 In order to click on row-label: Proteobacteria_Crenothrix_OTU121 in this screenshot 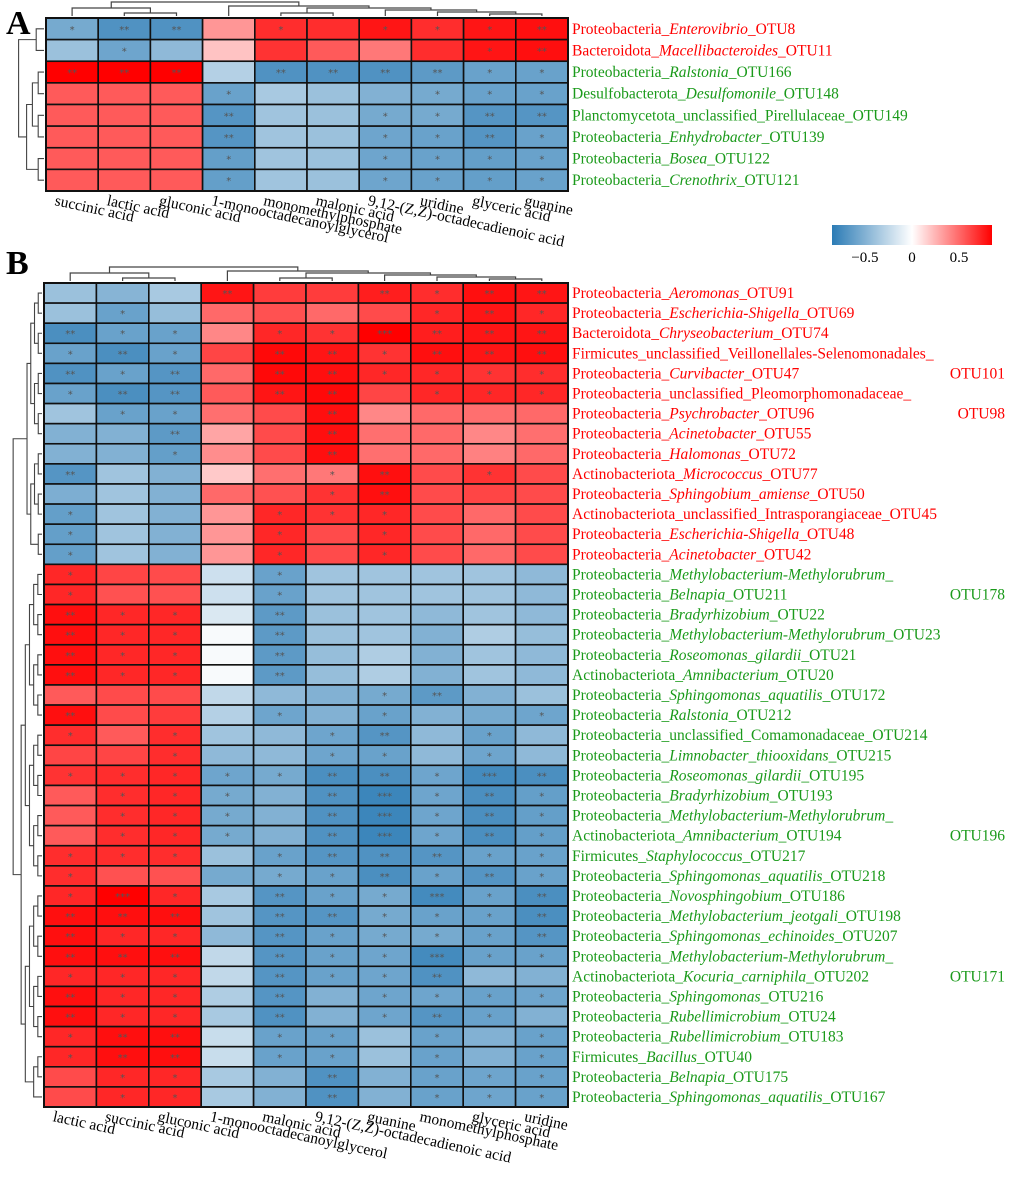, I will do `click(686, 180)`.